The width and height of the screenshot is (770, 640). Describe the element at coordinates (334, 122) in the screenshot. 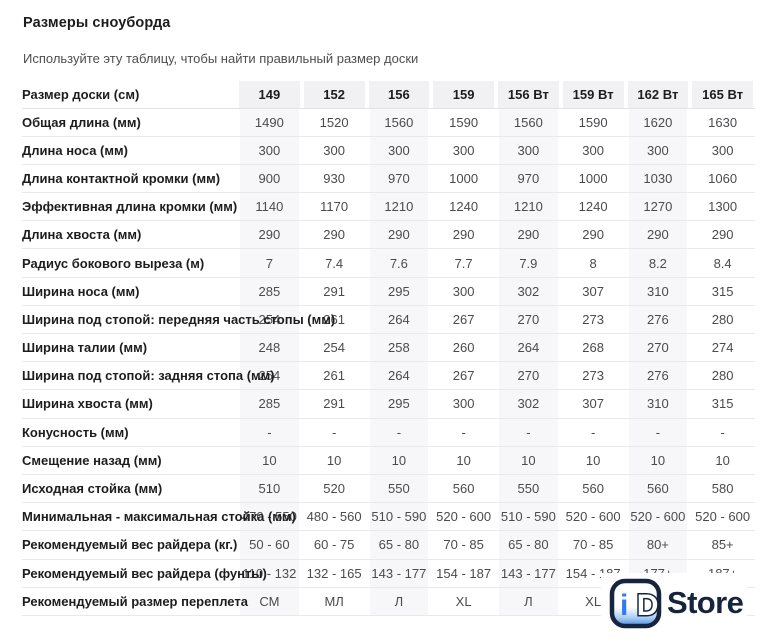

I see `table-cell: 1520` at that location.